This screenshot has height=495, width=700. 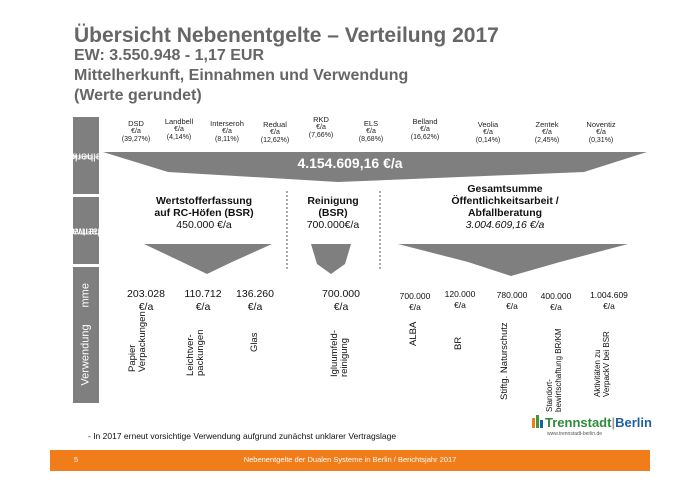 I want to click on arrow-wertstoff, so click(x=208, y=259).